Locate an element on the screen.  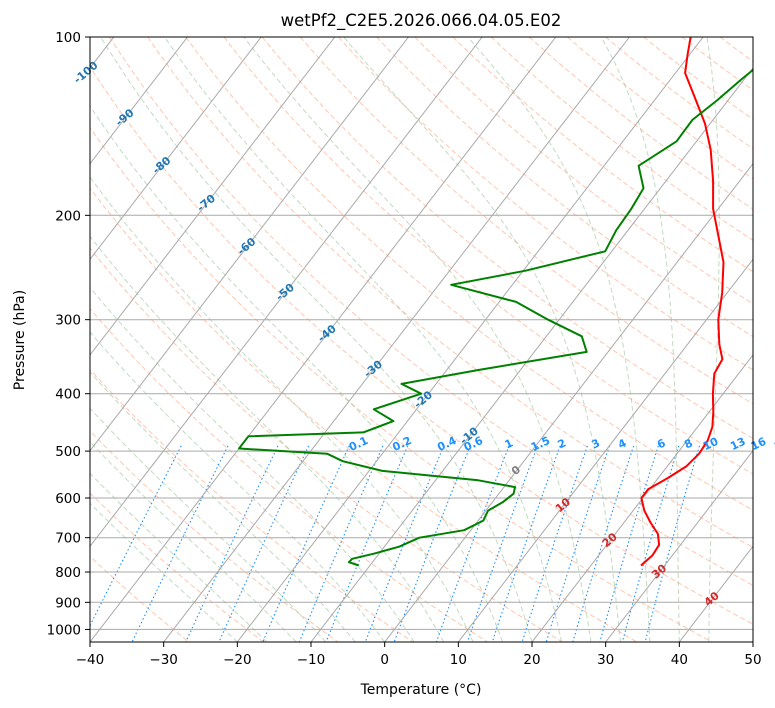
mixing-ratio-label: 16 is located at coordinates (759, 444).